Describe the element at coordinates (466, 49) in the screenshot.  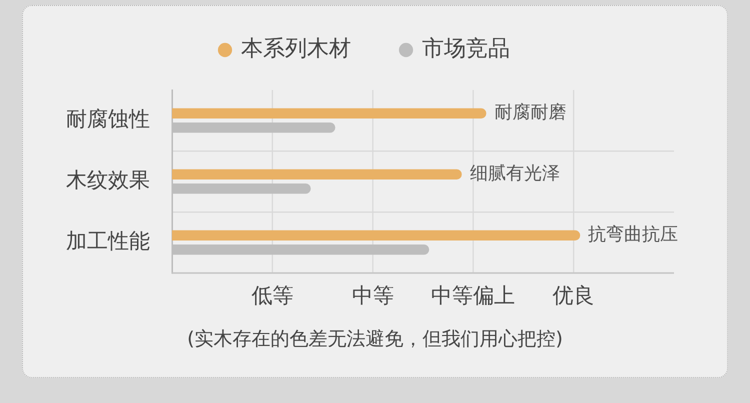
I see `legend-label: 市场竞品` at that location.